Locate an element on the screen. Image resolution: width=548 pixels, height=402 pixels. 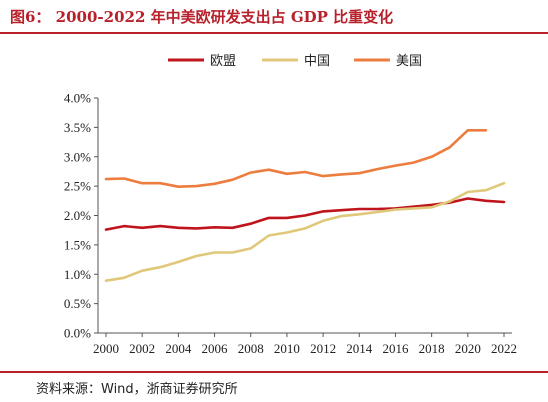
title-divider is located at coordinates (274, 33).